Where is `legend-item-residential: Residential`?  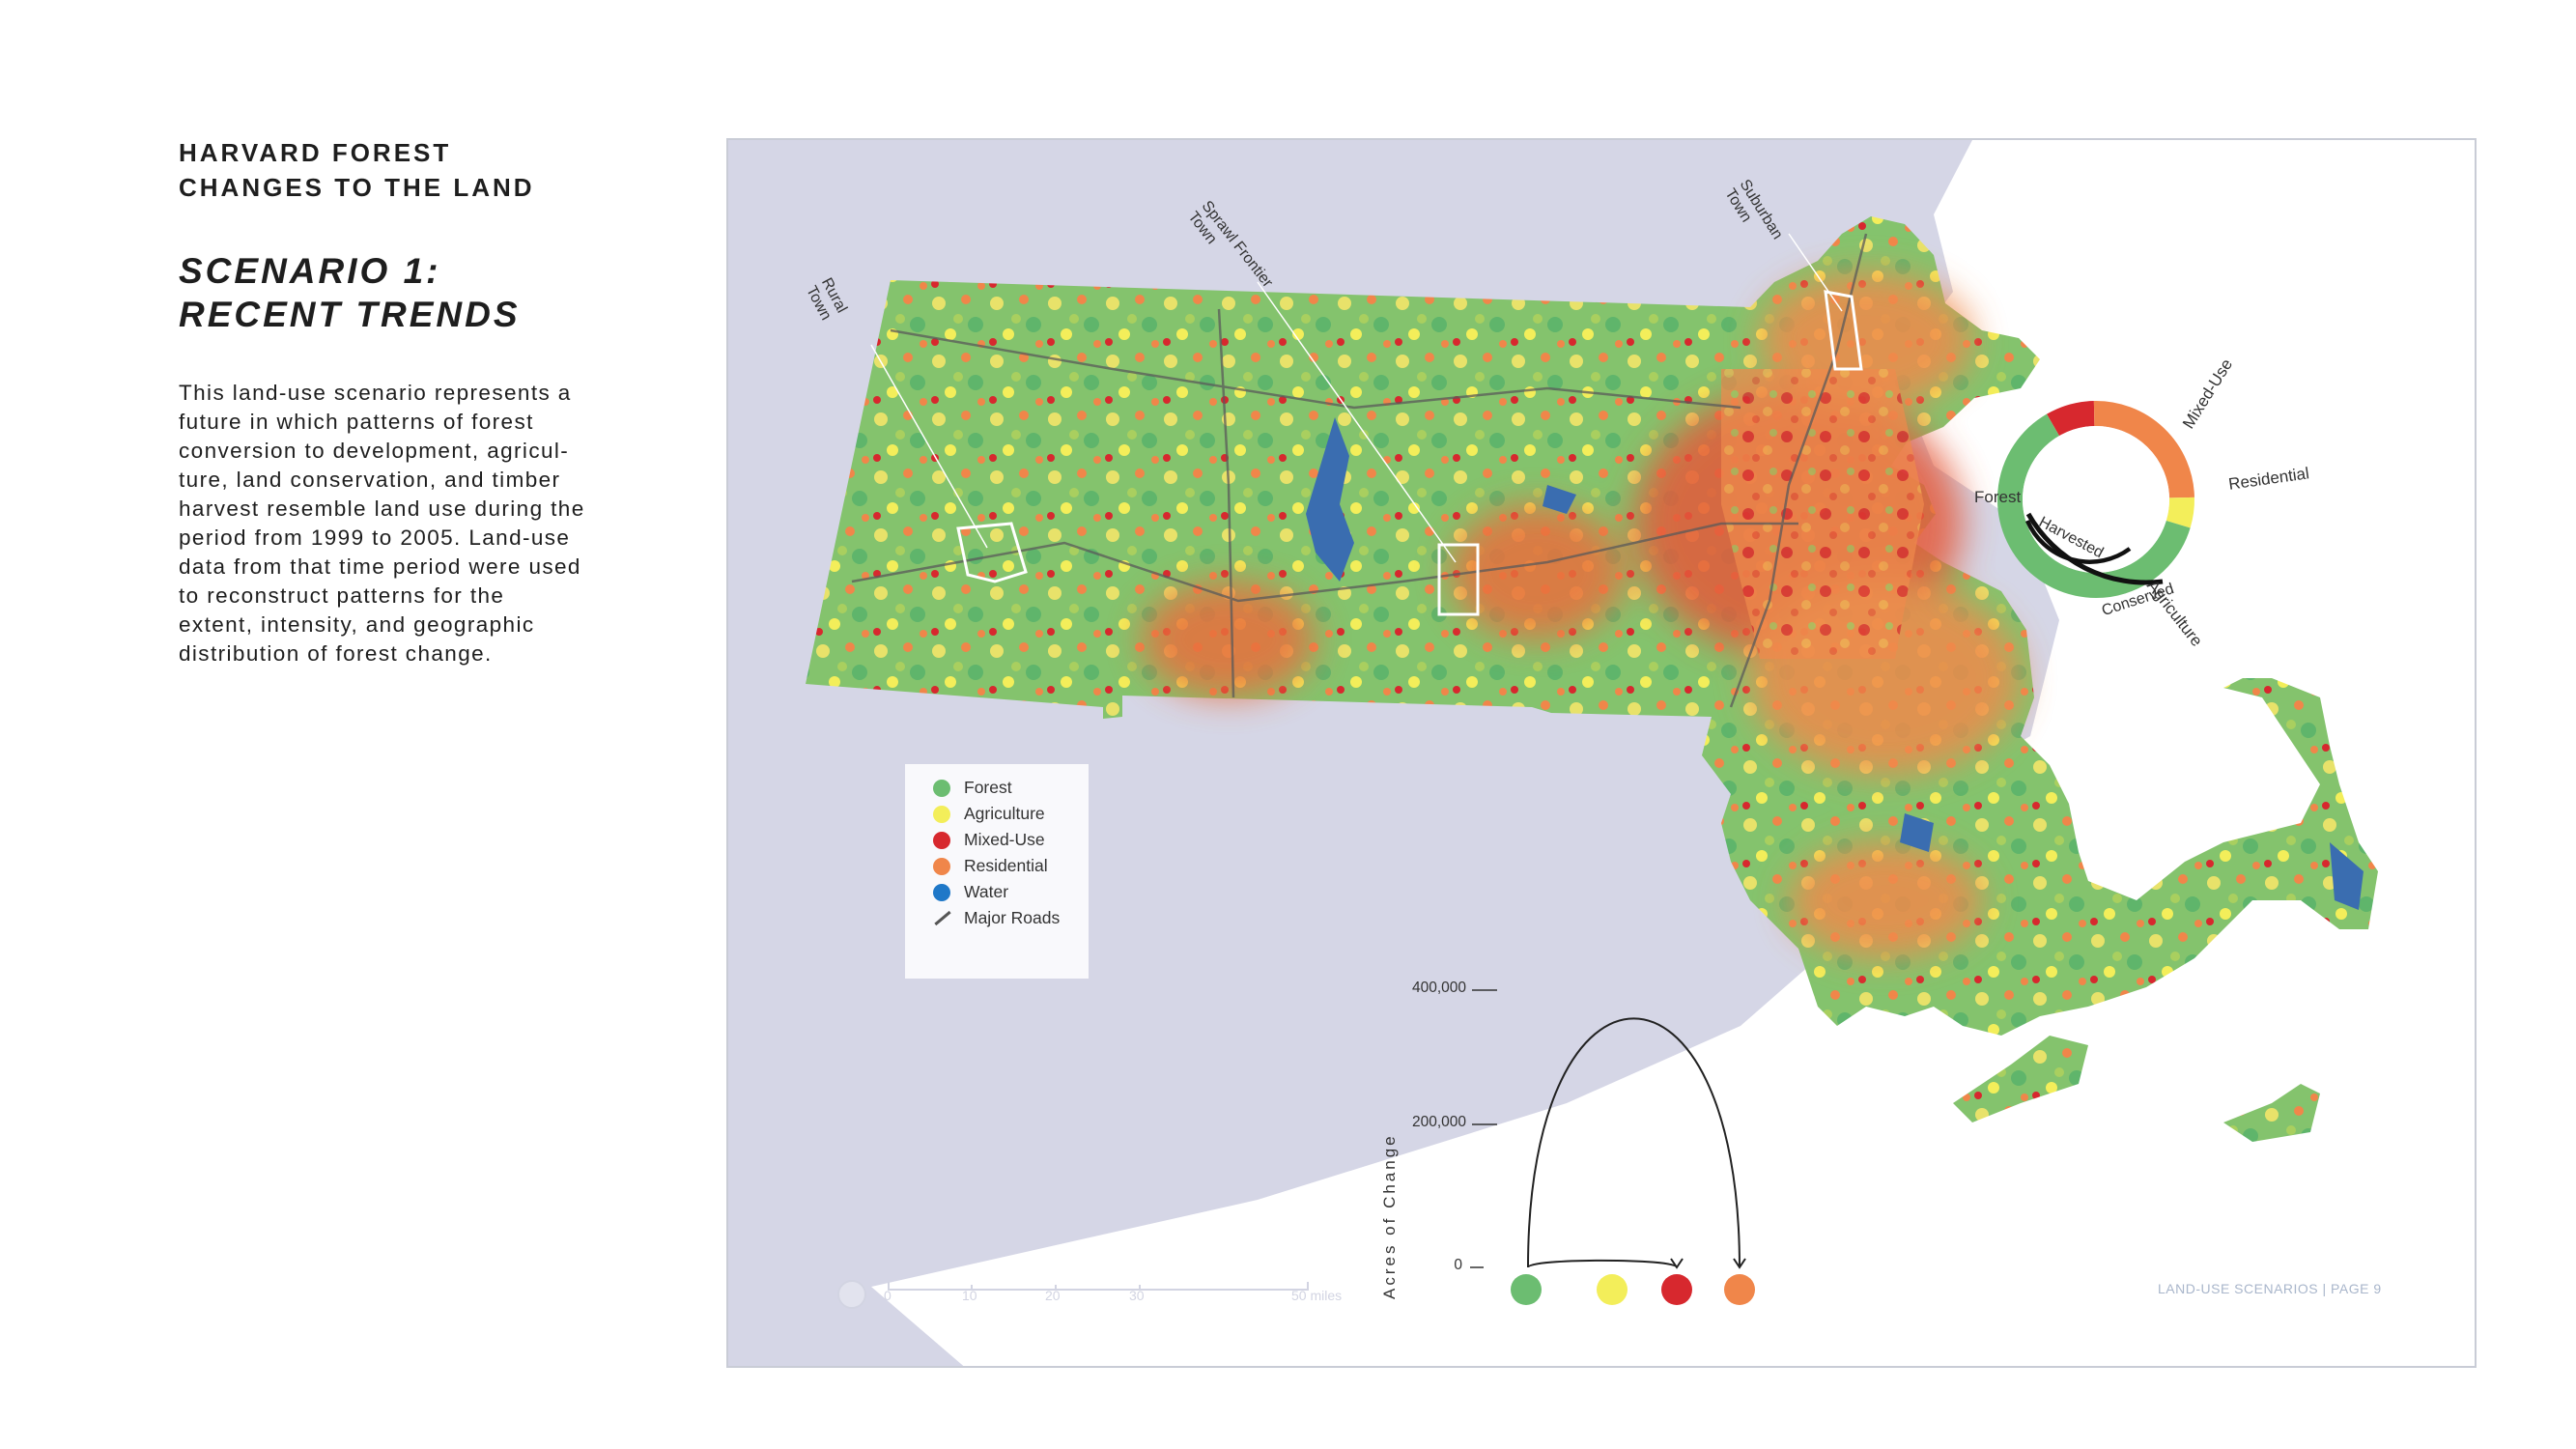
legend-item-residential: Residential is located at coordinates (990, 866).